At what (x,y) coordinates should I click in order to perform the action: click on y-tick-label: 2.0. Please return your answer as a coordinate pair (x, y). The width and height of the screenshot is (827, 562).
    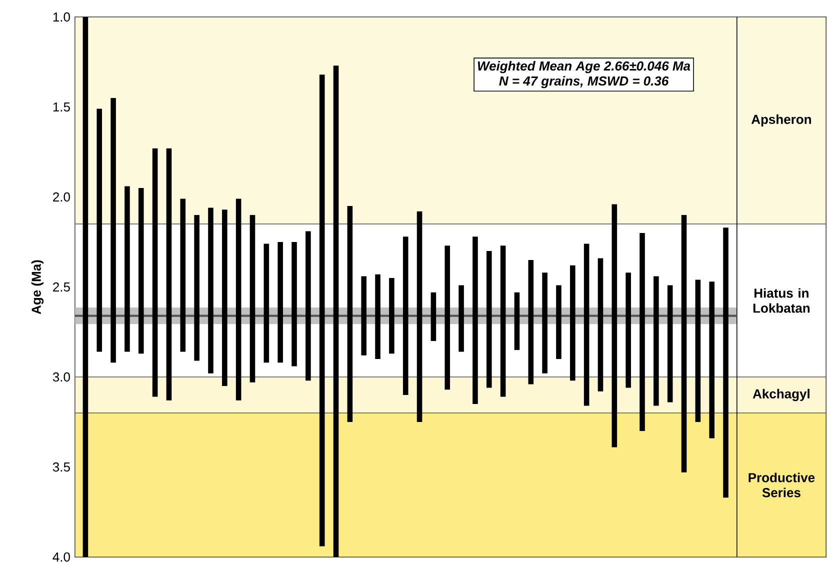
    Looking at the image, I should click on (61, 197).